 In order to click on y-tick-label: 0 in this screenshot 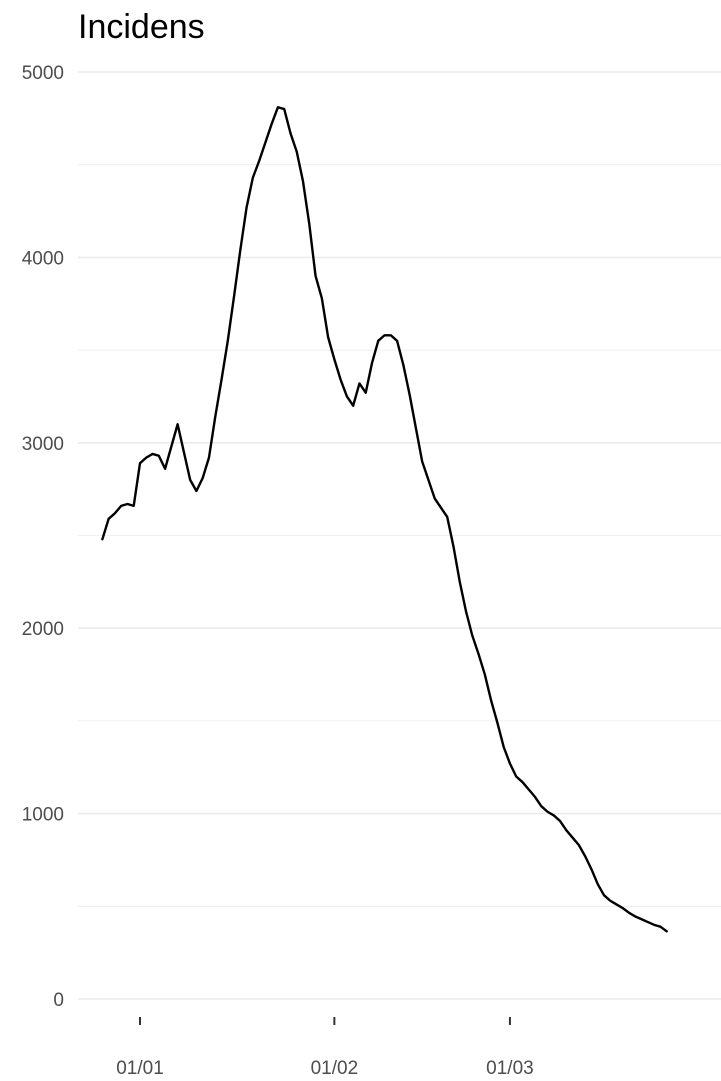, I will do `click(58, 1000)`.